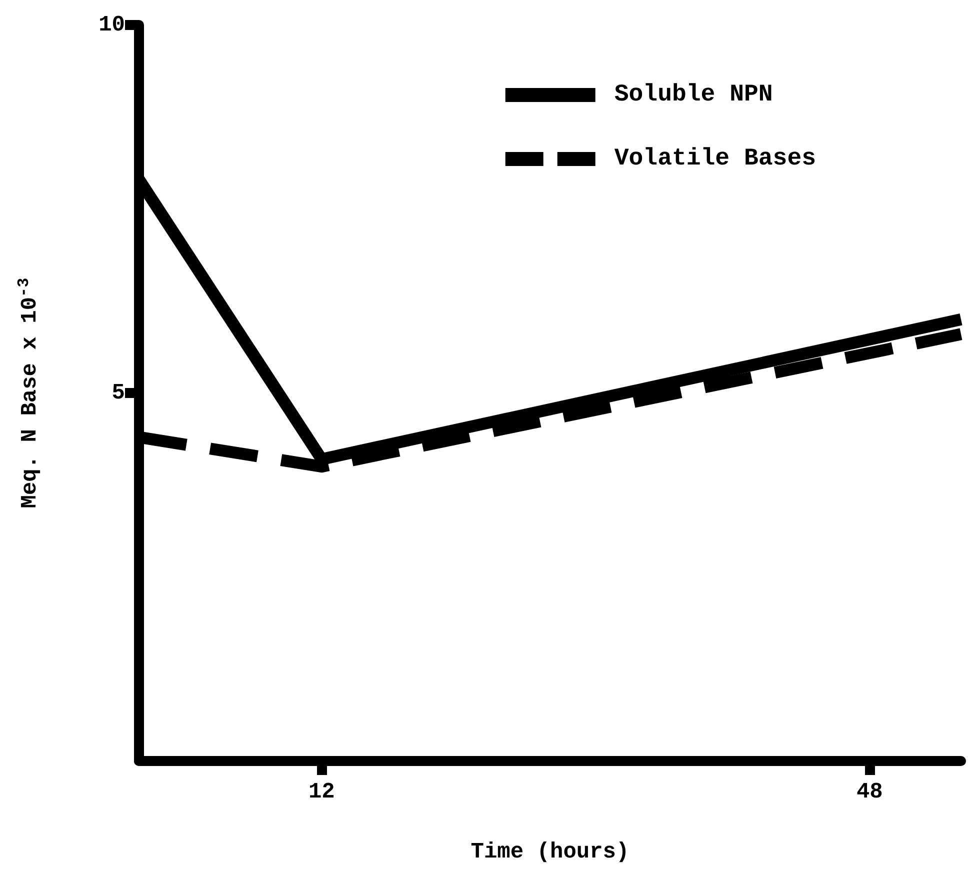 Image resolution: width=979 pixels, height=882 pixels. I want to click on legend-label: Volatile Bases, so click(715, 159).